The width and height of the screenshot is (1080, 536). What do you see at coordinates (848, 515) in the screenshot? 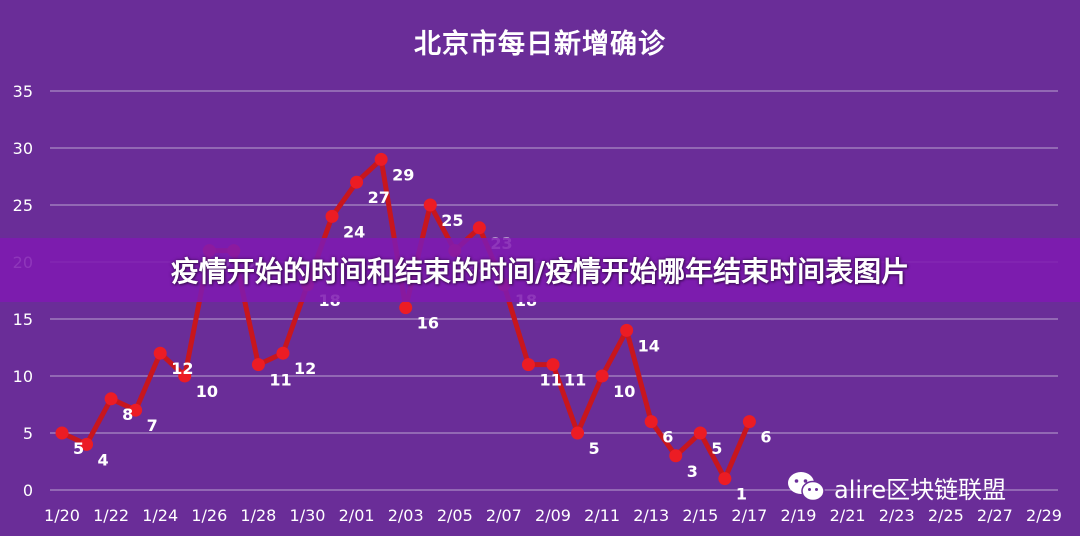
I see `x-tick-label: 2/21` at bounding box center [848, 515].